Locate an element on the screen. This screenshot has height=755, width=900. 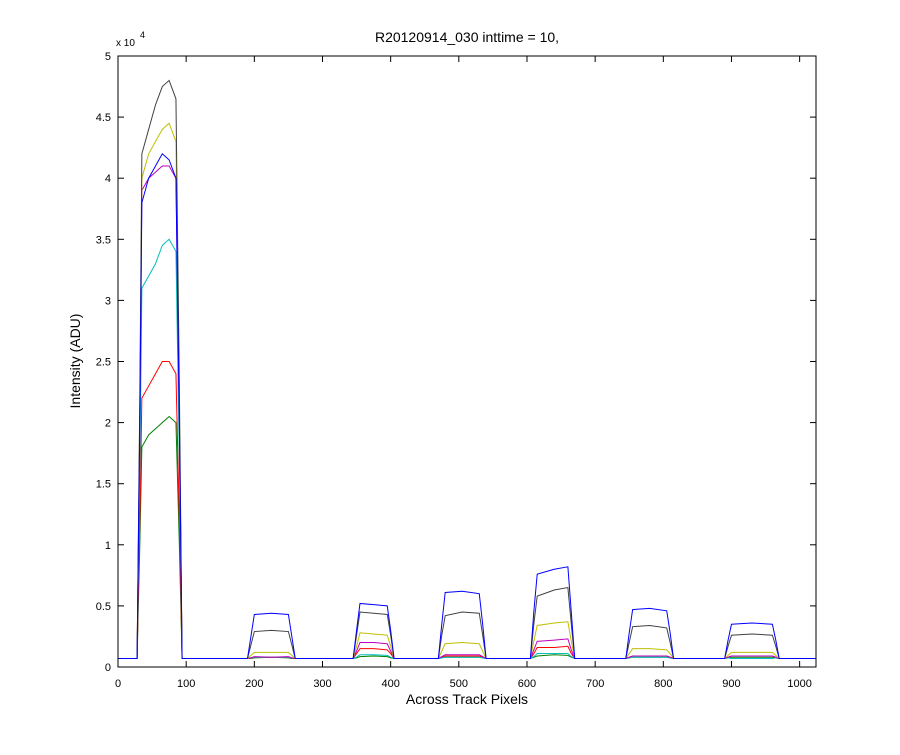
x-tick-label: 800 is located at coordinates (663, 684).